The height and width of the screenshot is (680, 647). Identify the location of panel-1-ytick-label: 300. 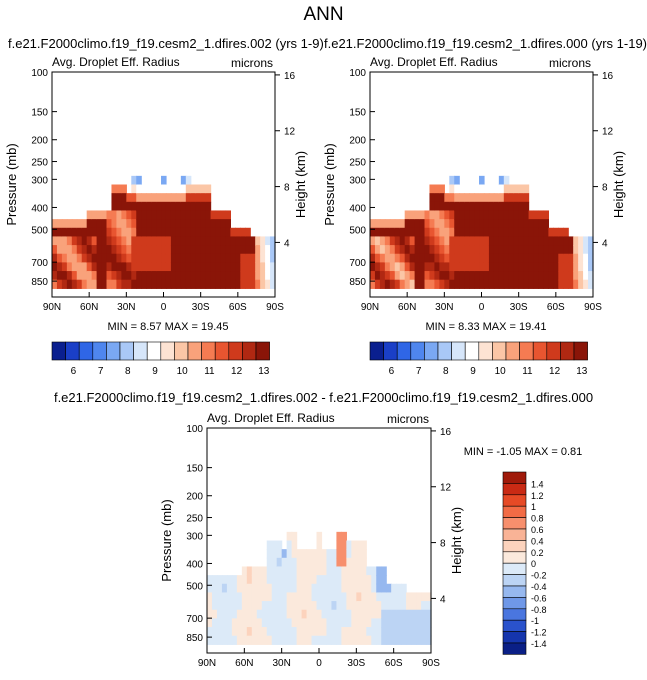
(39, 180).